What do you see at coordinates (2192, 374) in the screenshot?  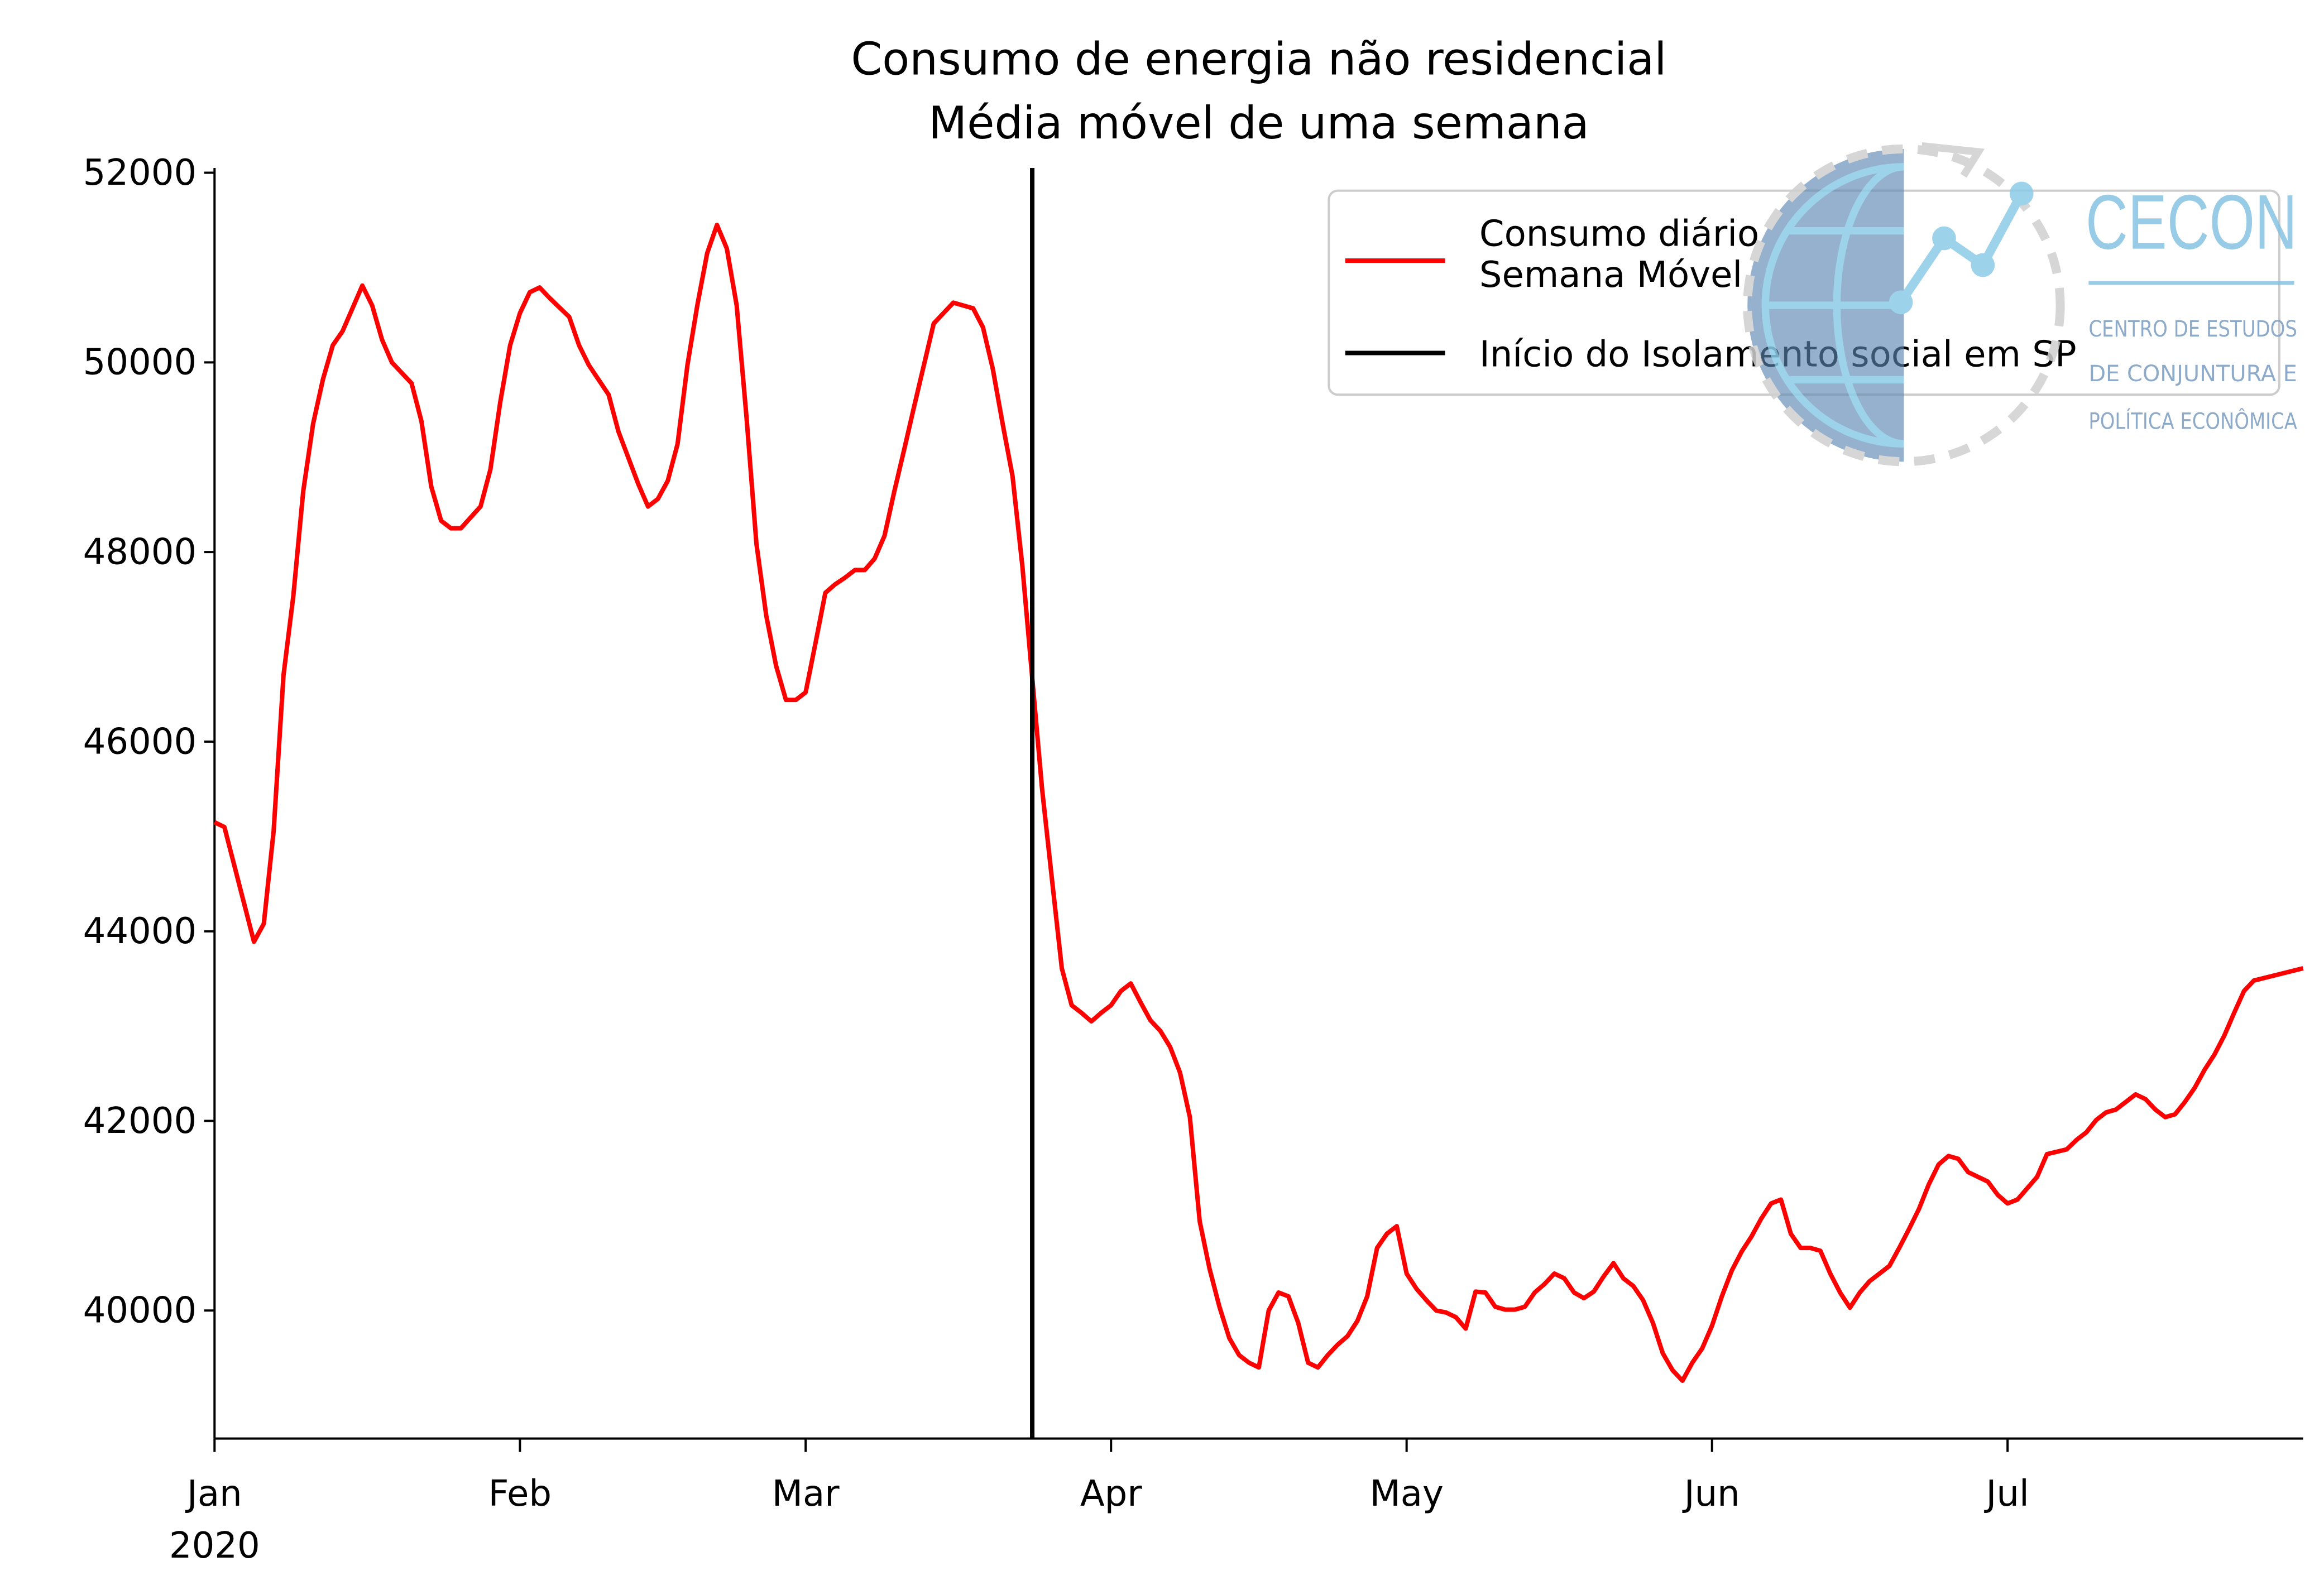 I see `logo-text: DE CONJUNTURA E` at bounding box center [2192, 374].